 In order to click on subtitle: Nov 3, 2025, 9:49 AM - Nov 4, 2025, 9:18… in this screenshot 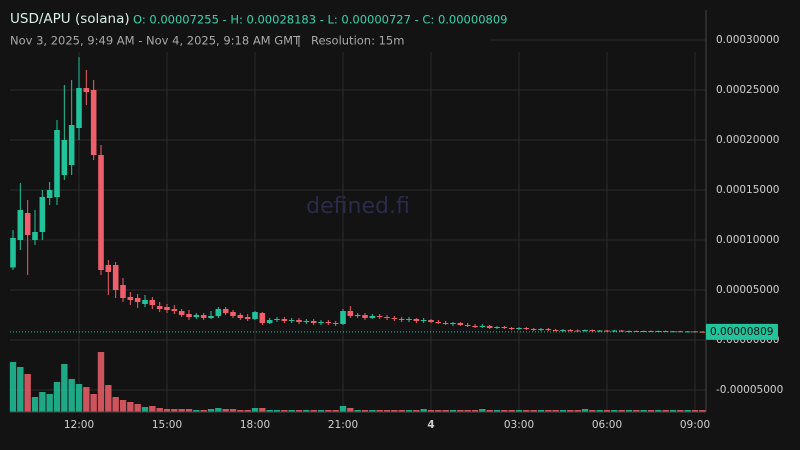, I will do `click(155, 41)`.